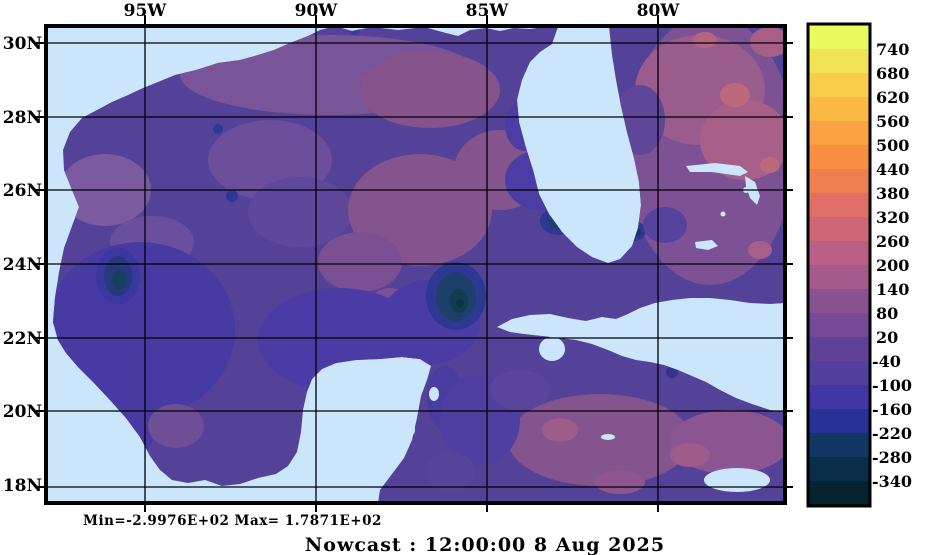 The height and width of the screenshot is (555, 933). I want to click on colorbar-tick: 320, so click(892, 217).